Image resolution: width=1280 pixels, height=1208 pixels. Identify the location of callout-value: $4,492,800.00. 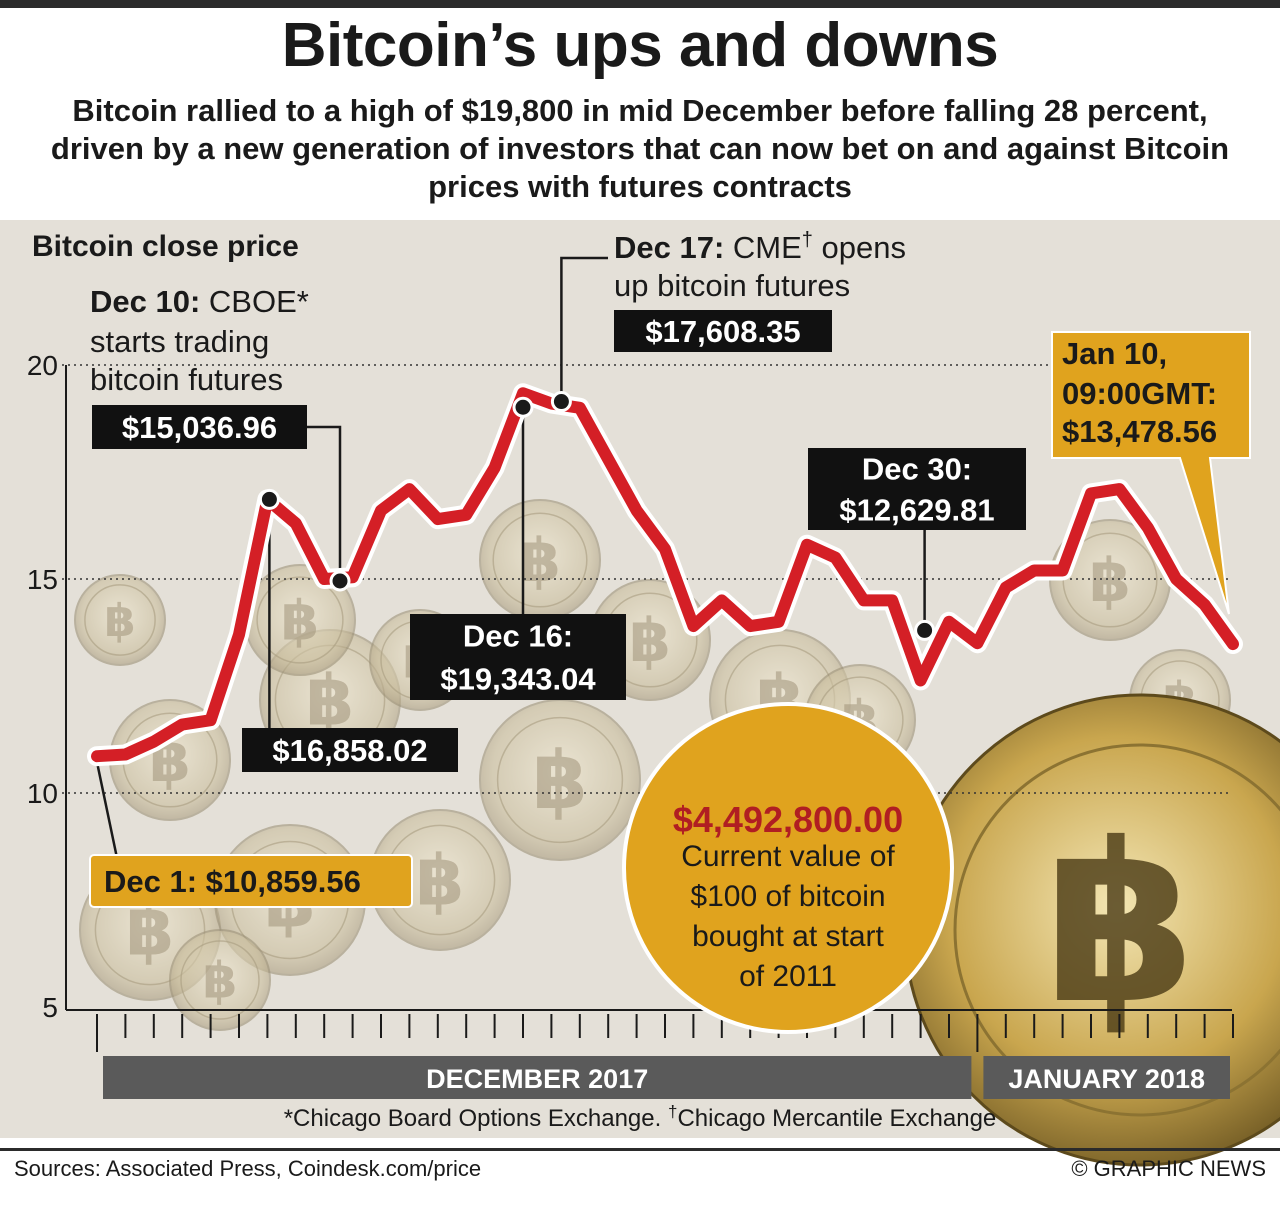
(788, 819).